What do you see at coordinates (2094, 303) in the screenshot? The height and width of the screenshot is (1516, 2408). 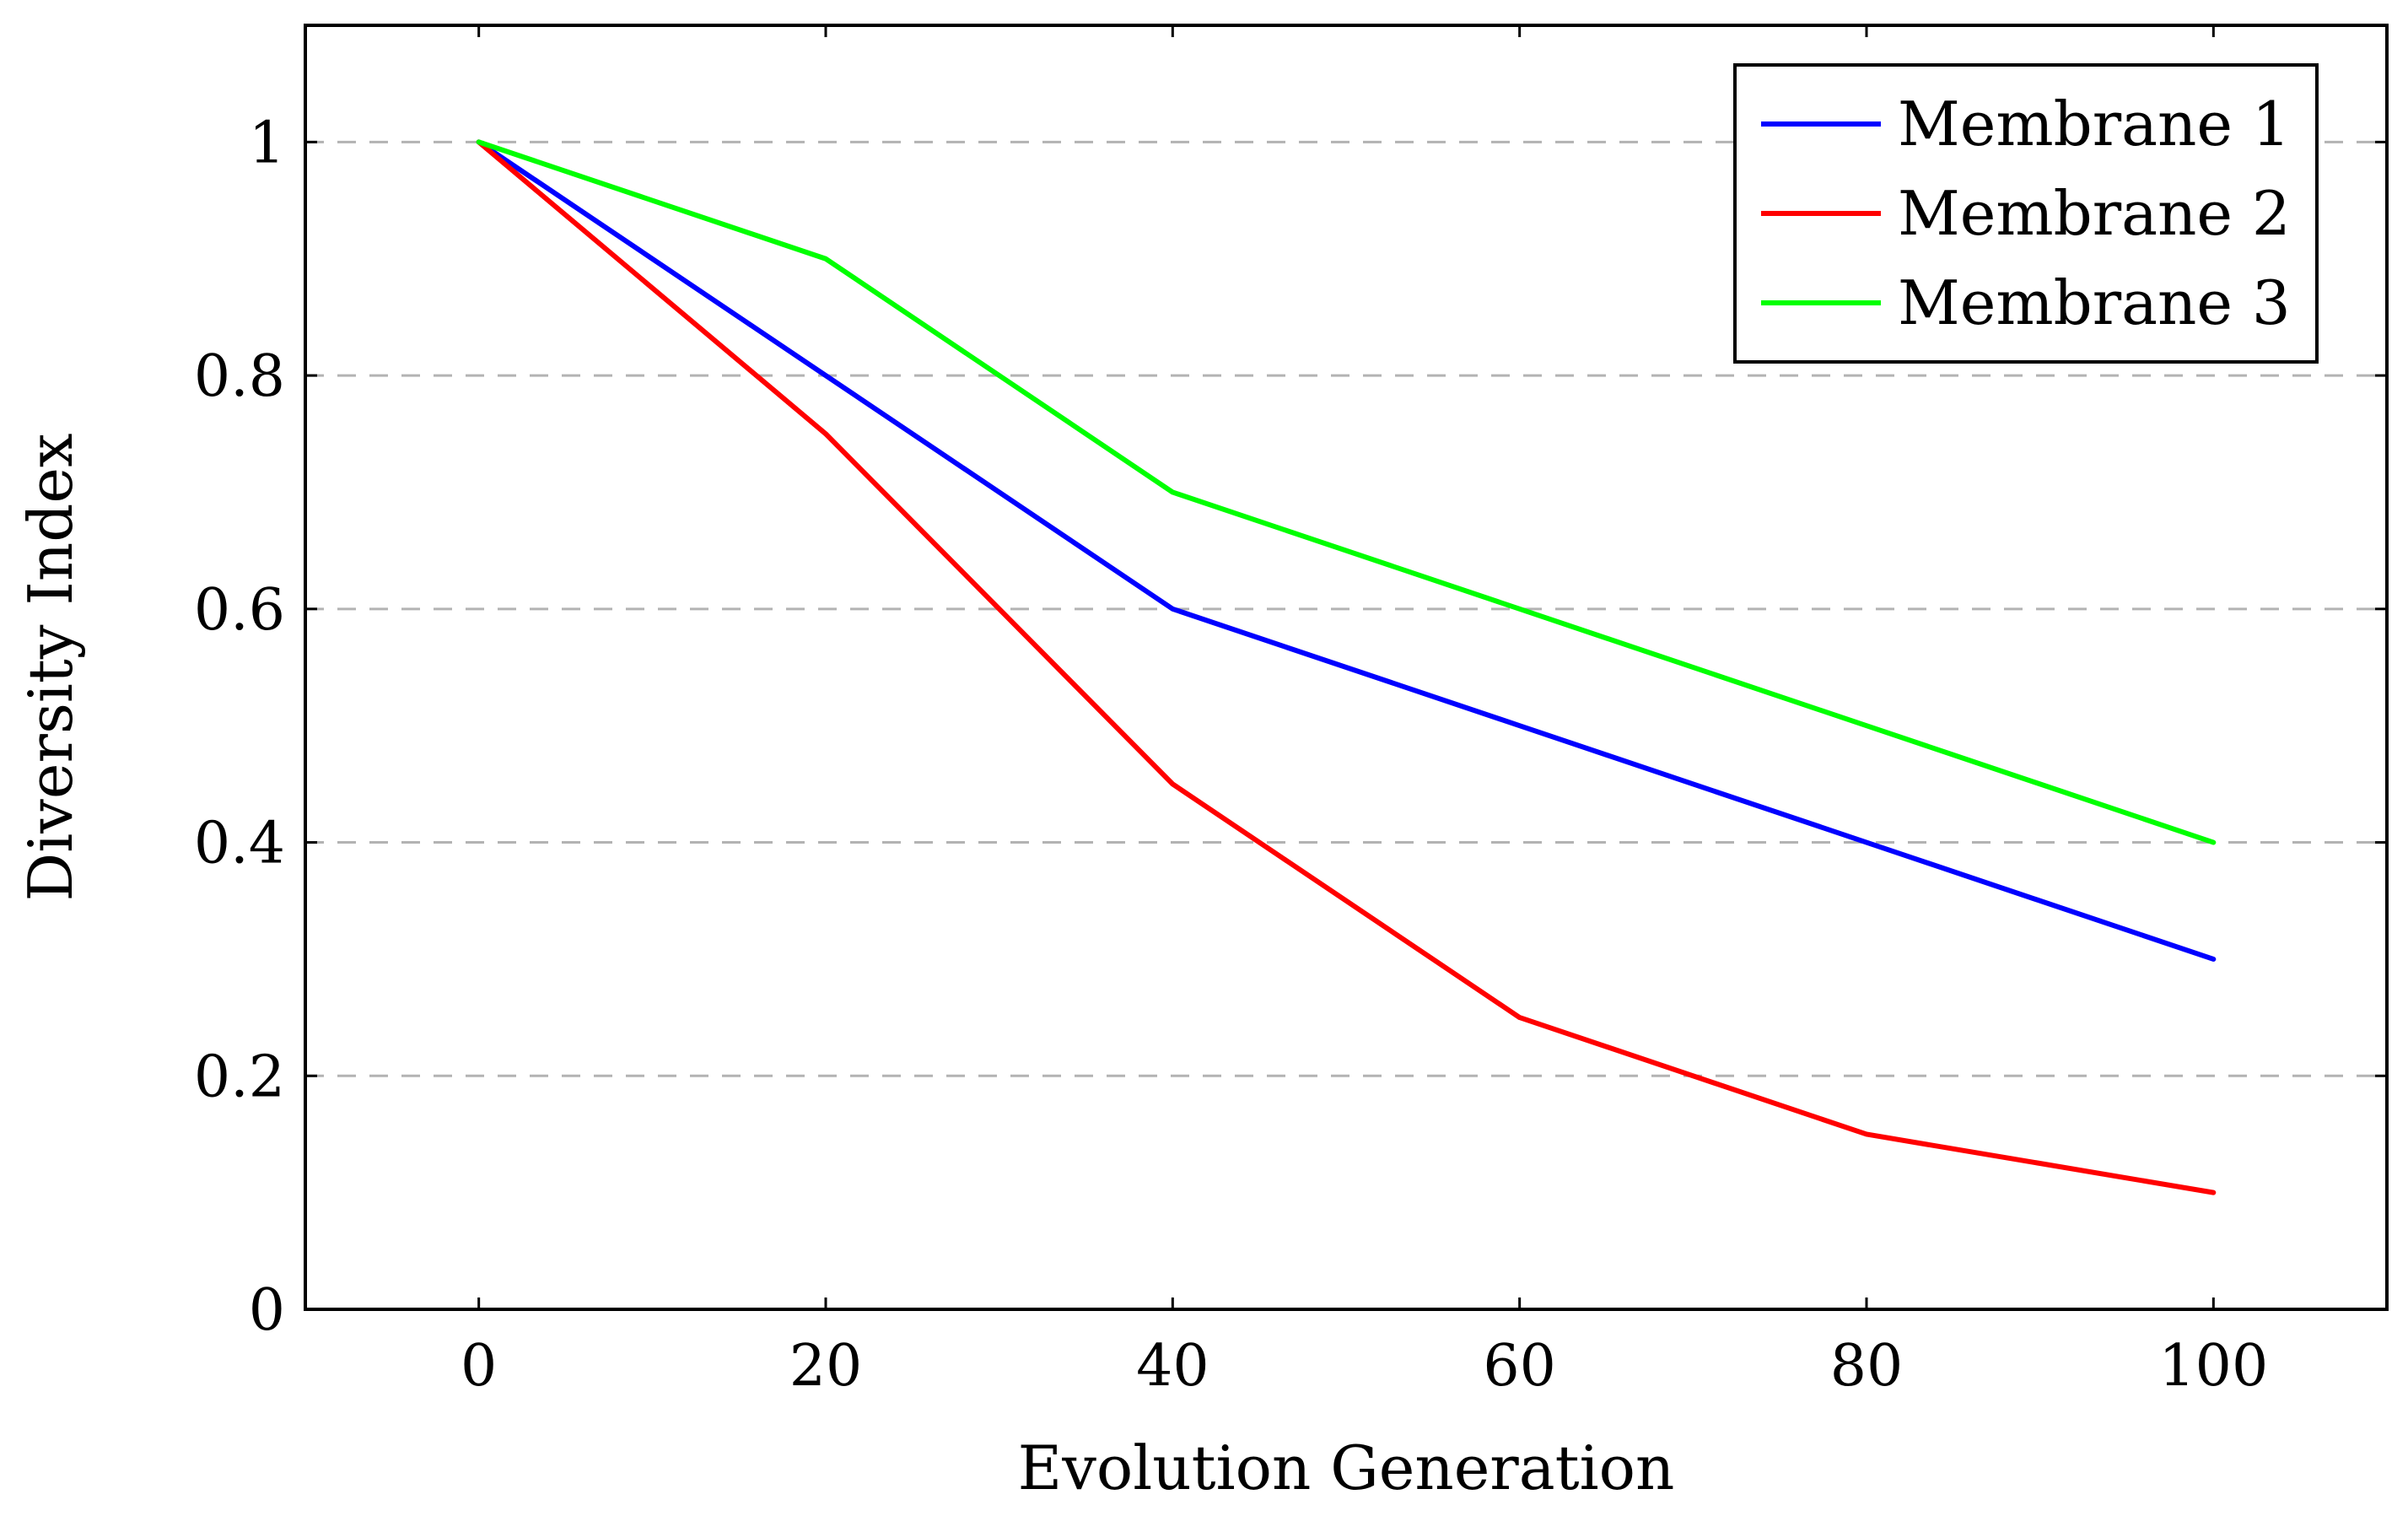 I see `legend-label: Membrane 3` at bounding box center [2094, 303].